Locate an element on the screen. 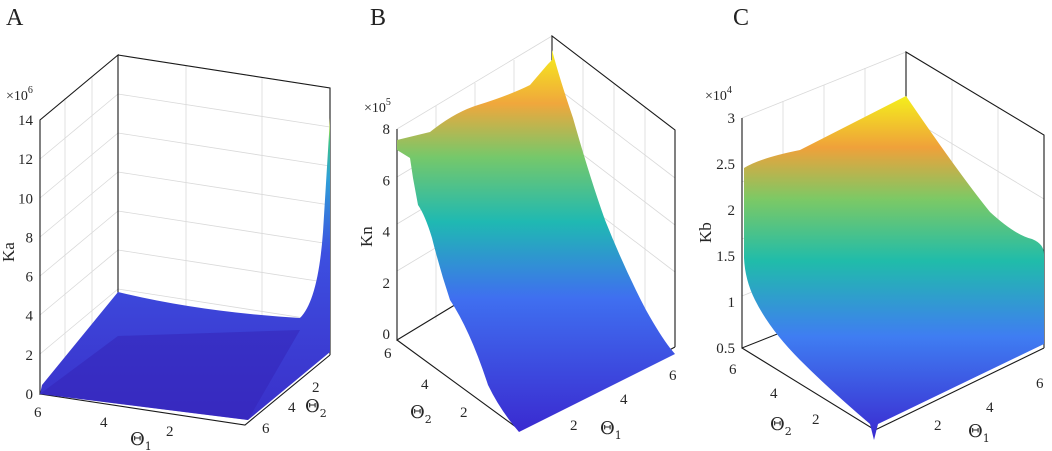  panel-b-xtick: 6 is located at coordinates (673, 376).